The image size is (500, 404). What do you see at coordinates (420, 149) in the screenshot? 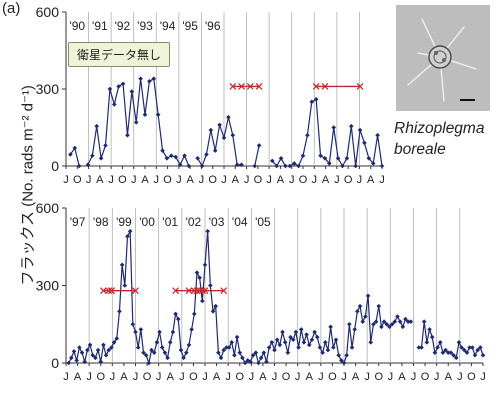
I see `species-epithet: boreale` at bounding box center [420, 149].